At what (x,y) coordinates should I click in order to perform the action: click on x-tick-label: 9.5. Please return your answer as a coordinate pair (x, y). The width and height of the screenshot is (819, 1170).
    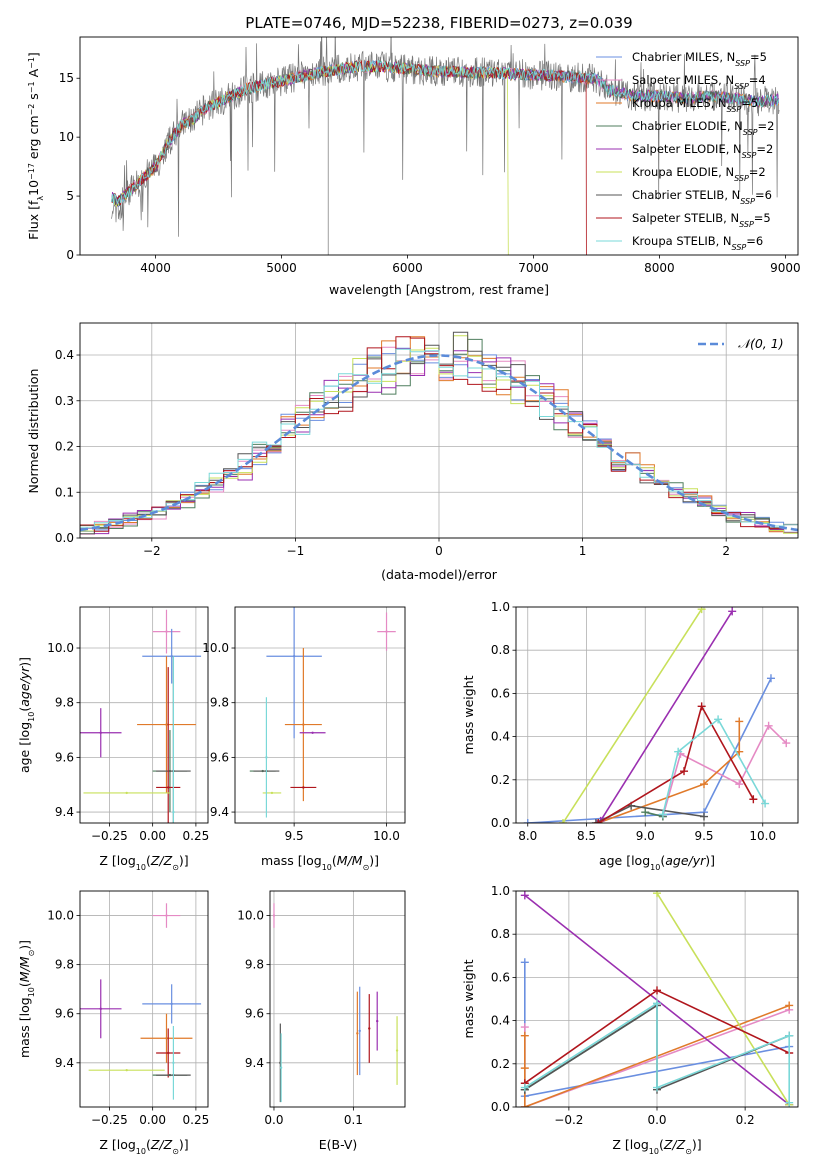
    Looking at the image, I should click on (294, 836).